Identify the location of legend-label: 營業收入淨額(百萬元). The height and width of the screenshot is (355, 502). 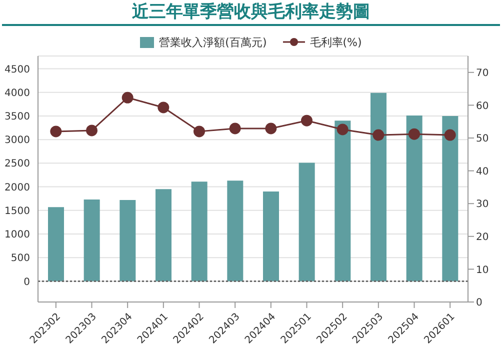
(213, 42).